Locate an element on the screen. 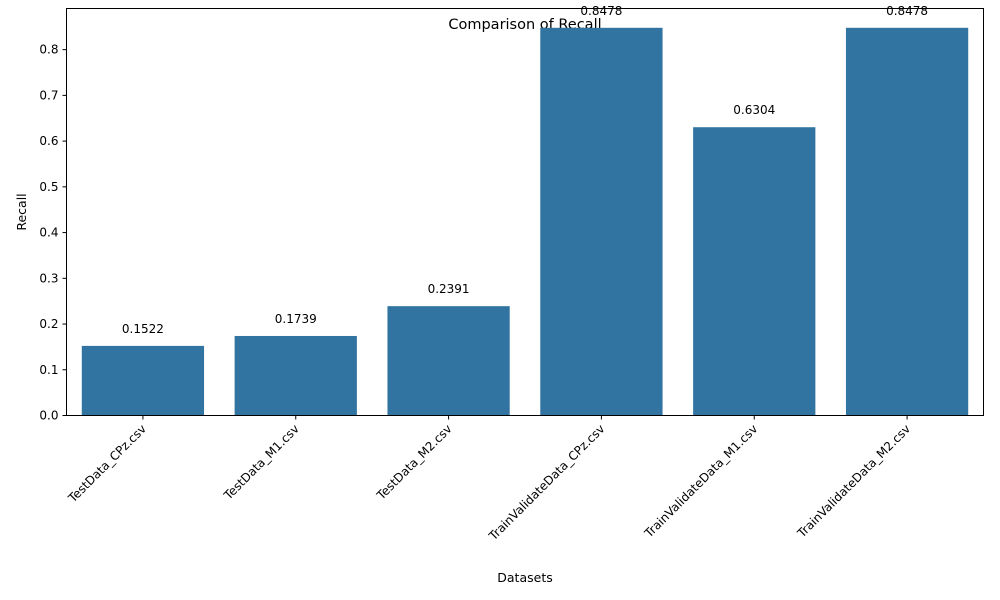 This screenshot has width=1000, height=600. x-tick-label-1: TestData_CPz.csv is located at coordinates (107, 464).